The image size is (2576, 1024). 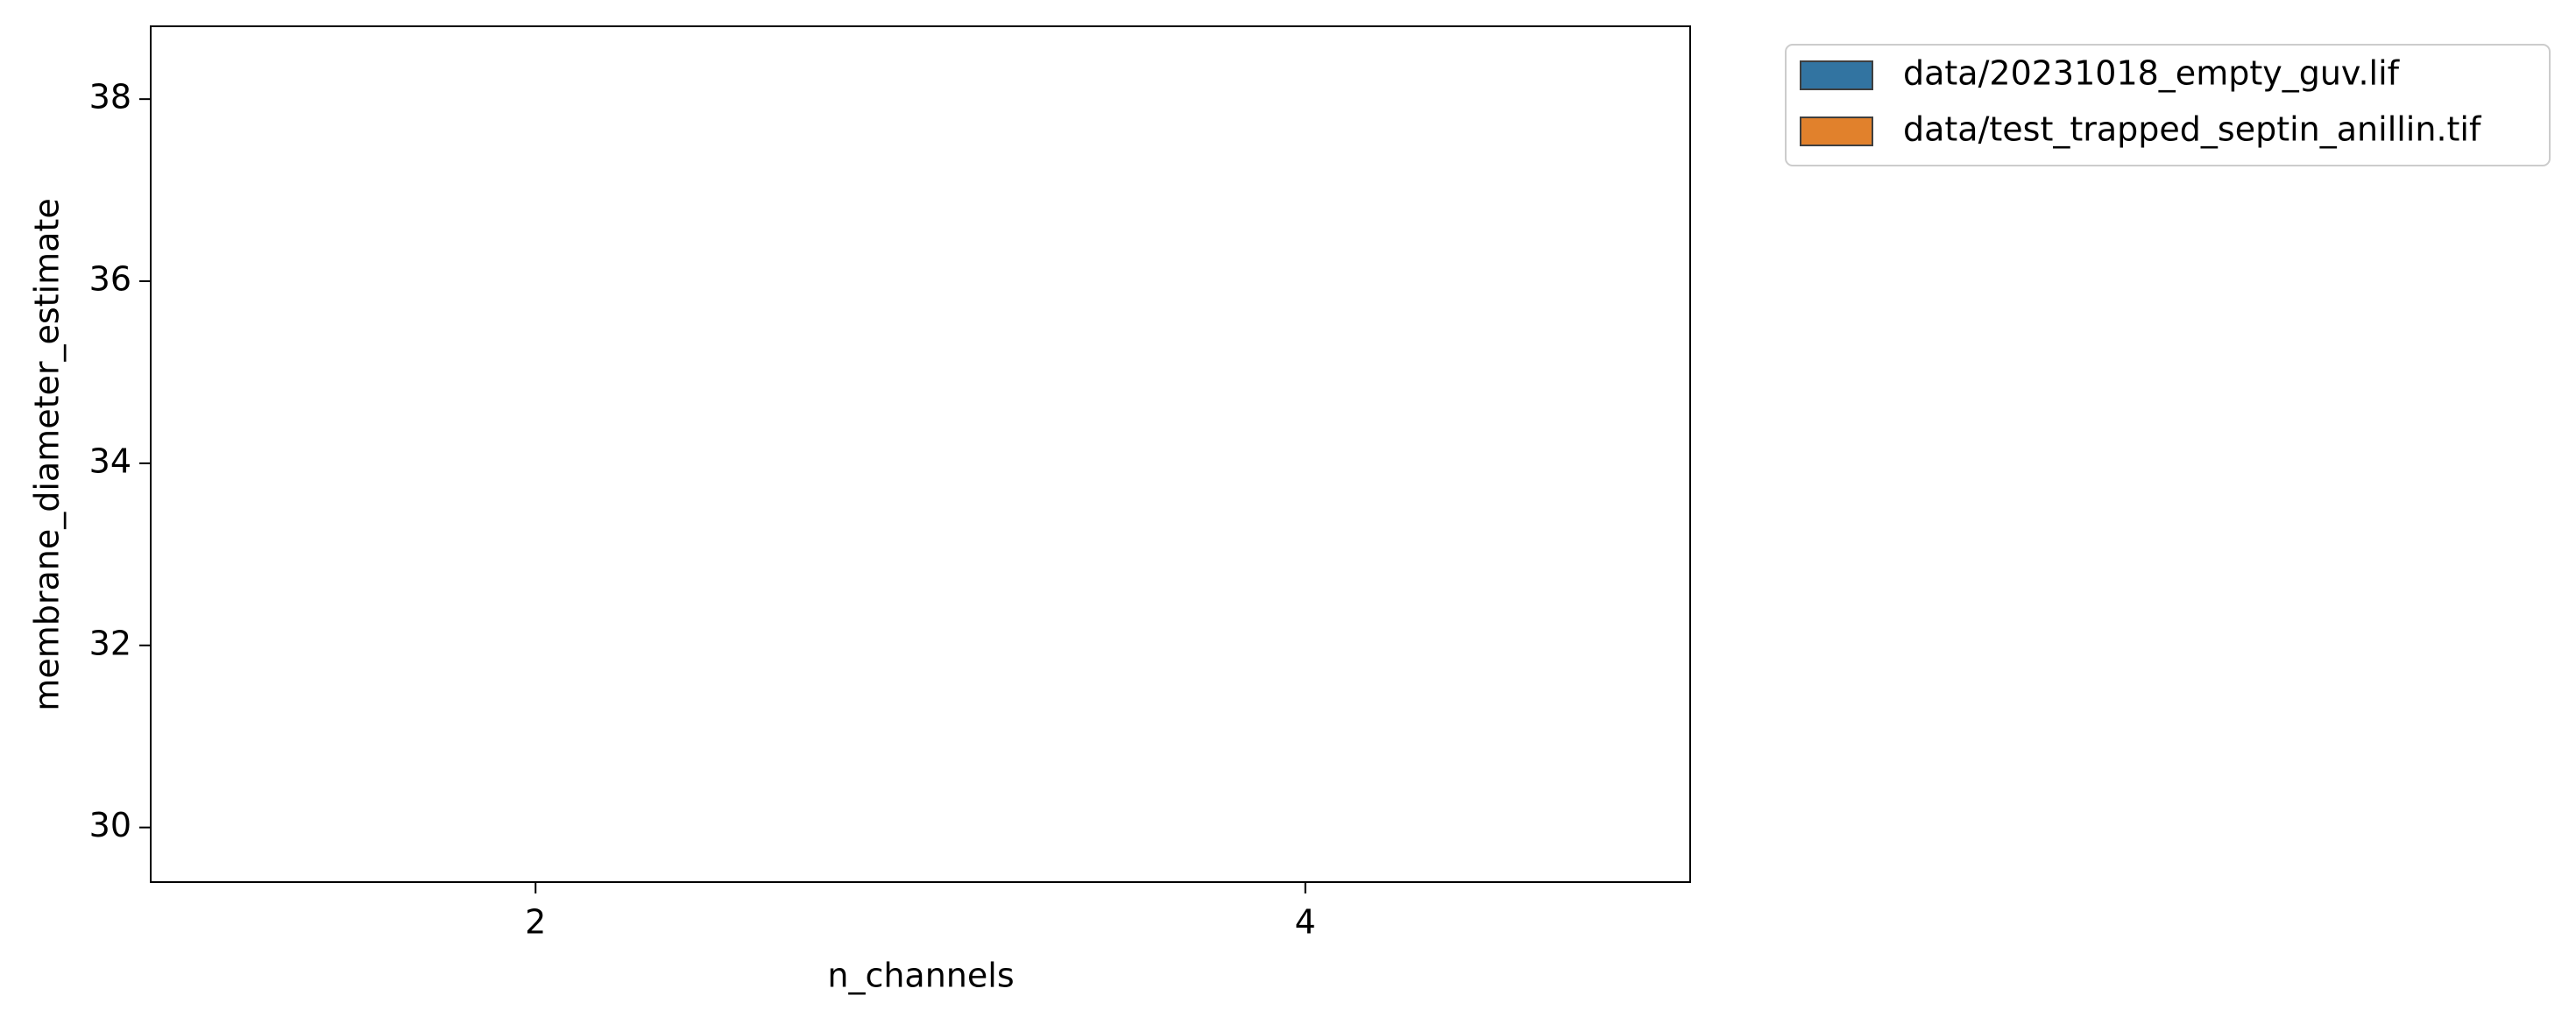 What do you see at coordinates (47, 454) in the screenshot?
I see `y-axis-label: membrane_diameter_estimate` at bounding box center [47, 454].